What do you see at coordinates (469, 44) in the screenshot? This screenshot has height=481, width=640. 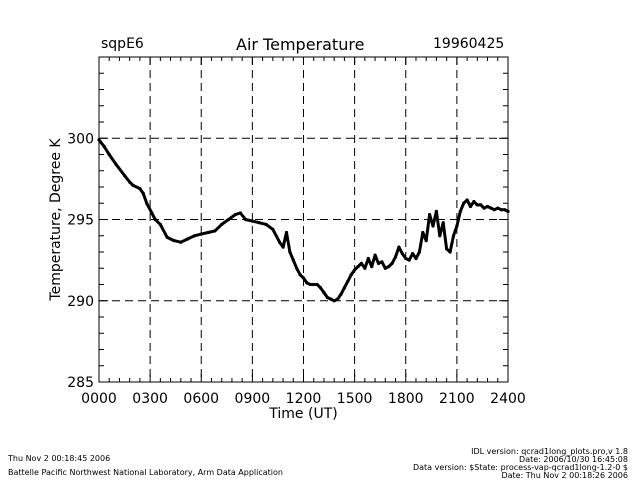 I see `date-label: 19960425` at bounding box center [469, 44].